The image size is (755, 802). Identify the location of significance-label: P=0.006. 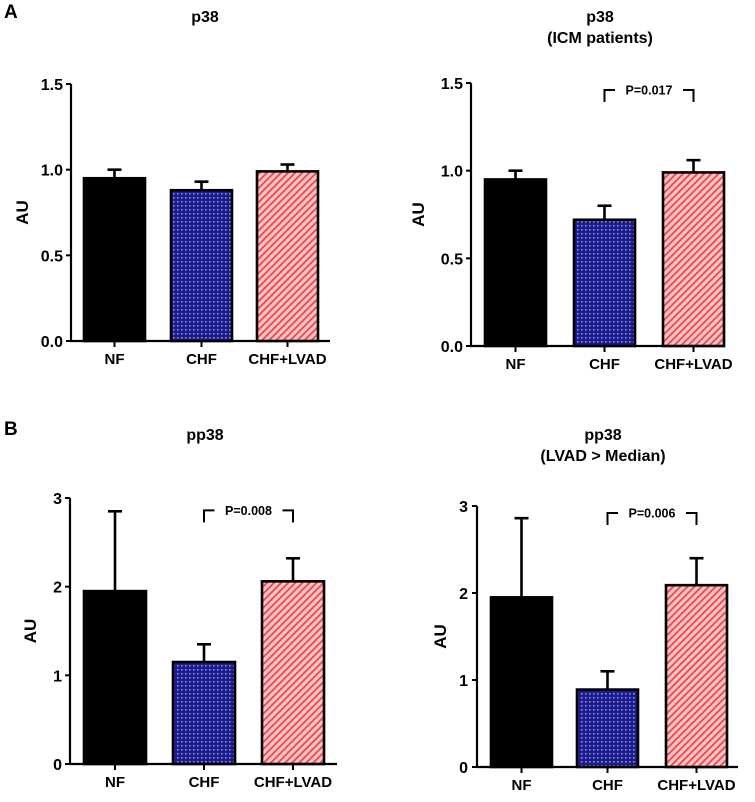
(652, 513).